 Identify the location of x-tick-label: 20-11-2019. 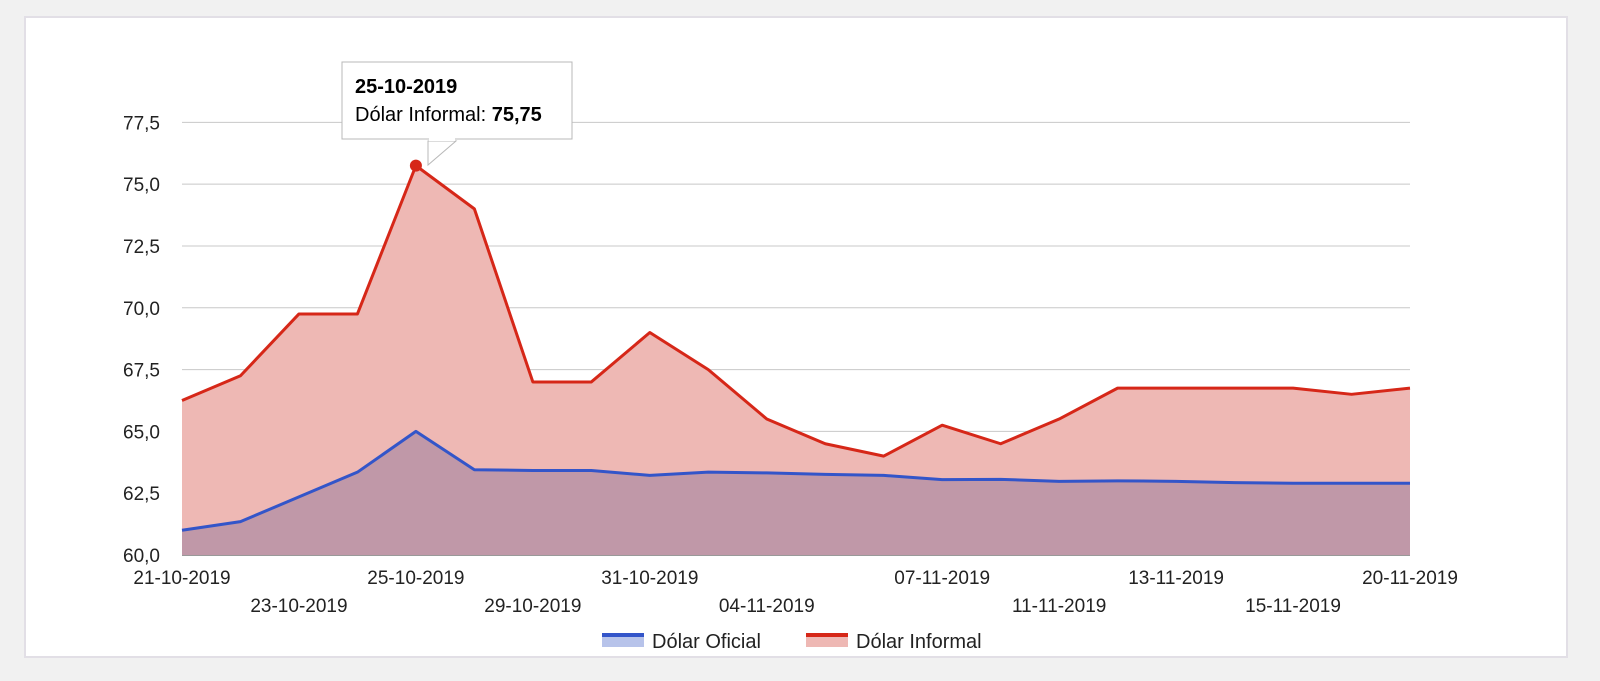
(1410, 578).